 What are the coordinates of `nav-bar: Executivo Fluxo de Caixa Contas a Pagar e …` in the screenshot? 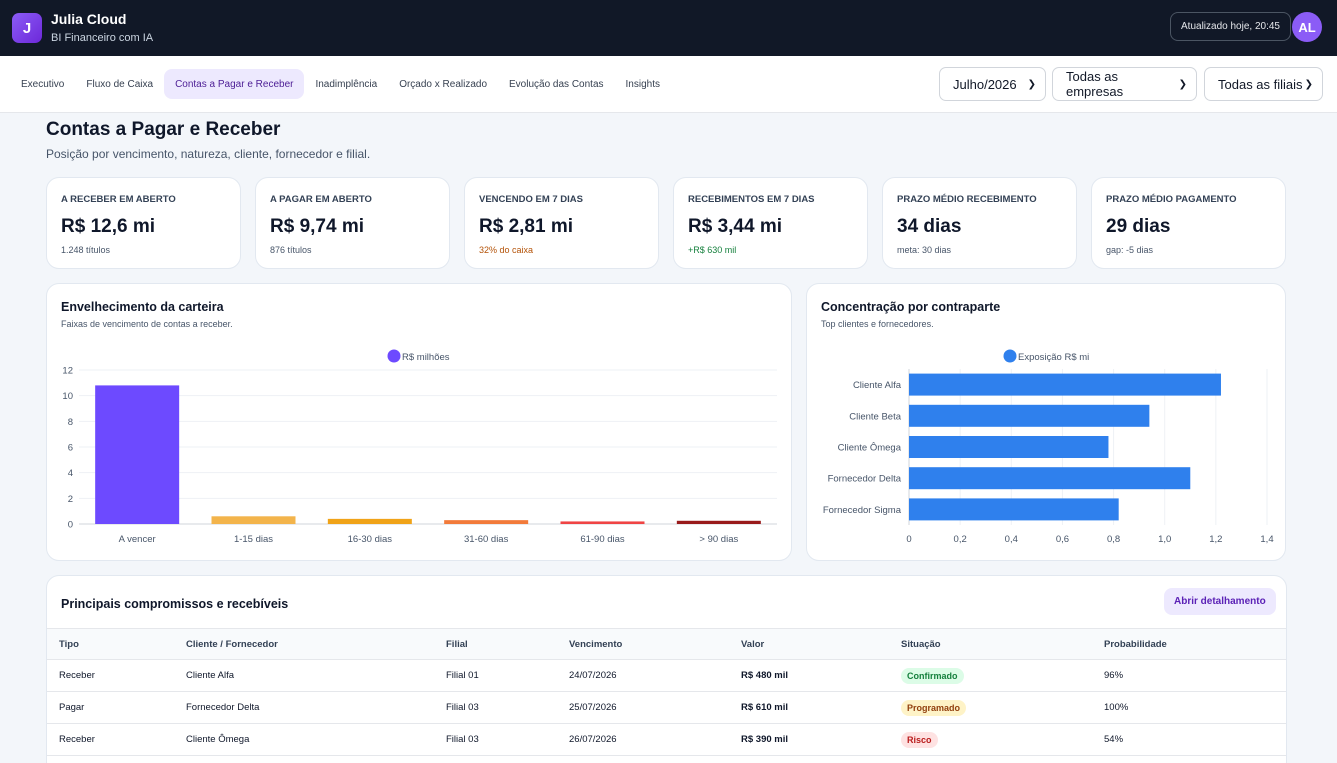 It's located at (668, 84).